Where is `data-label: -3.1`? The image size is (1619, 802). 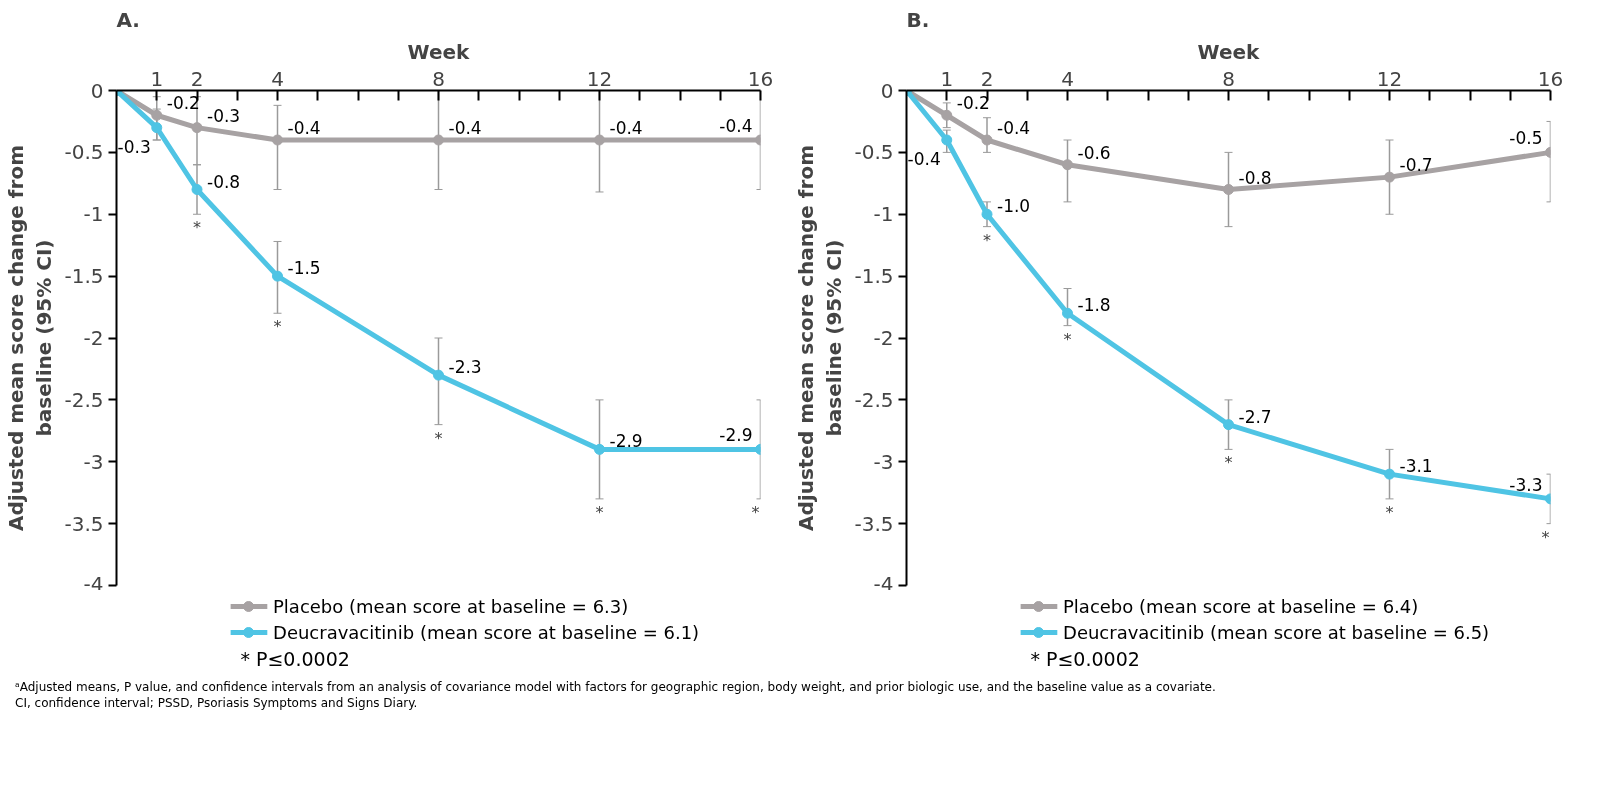 data-label: -3.1 is located at coordinates (1416, 466).